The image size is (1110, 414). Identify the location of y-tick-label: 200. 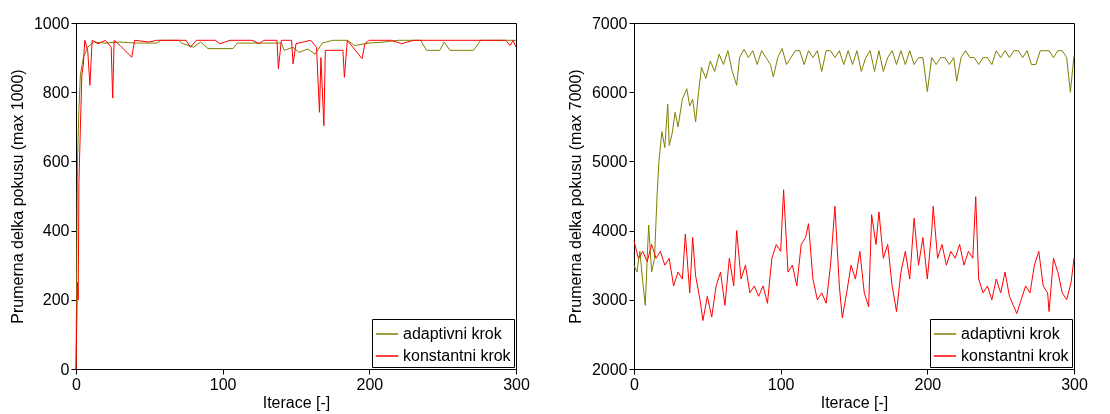
(56, 300).